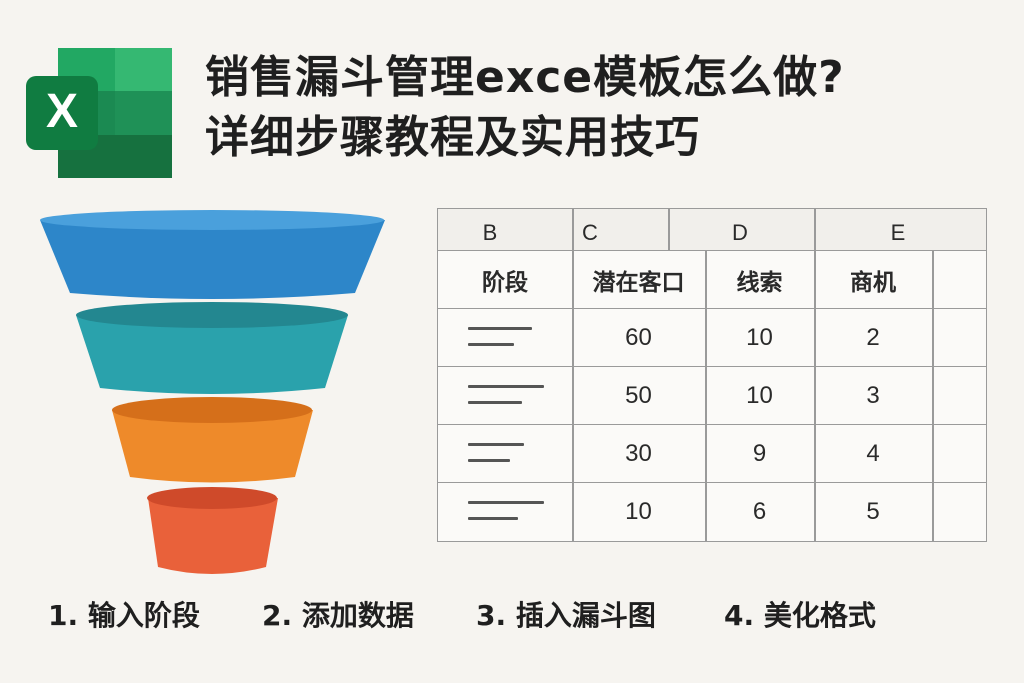 Image resolution: width=1024 pixels, height=683 pixels. What do you see at coordinates (62, 111) in the screenshot?
I see `excel-logo-letter: X` at bounding box center [62, 111].